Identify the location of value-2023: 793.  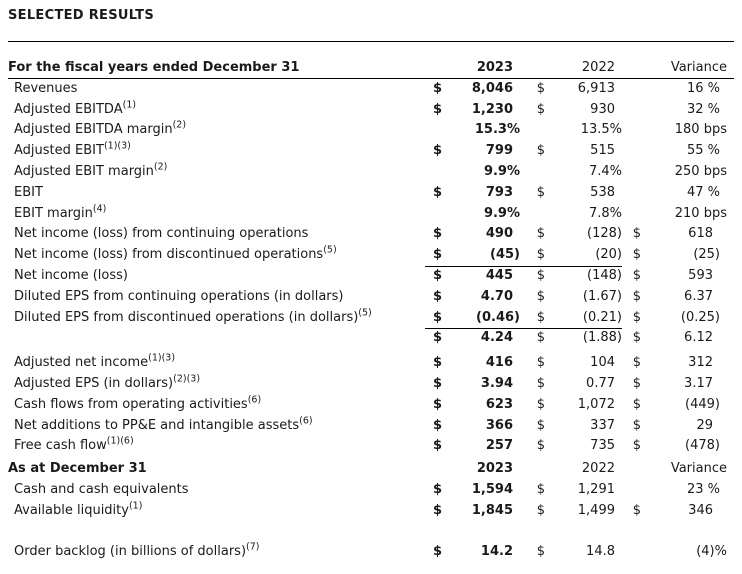
(499, 192).